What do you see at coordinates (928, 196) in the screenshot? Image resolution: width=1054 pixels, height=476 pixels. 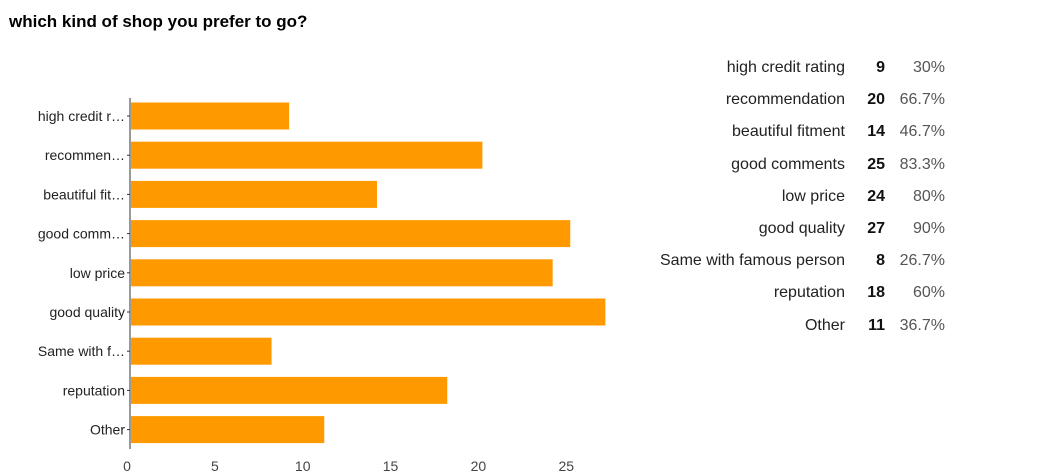 I see `summary-percent: 80%` at bounding box center [928, 196].